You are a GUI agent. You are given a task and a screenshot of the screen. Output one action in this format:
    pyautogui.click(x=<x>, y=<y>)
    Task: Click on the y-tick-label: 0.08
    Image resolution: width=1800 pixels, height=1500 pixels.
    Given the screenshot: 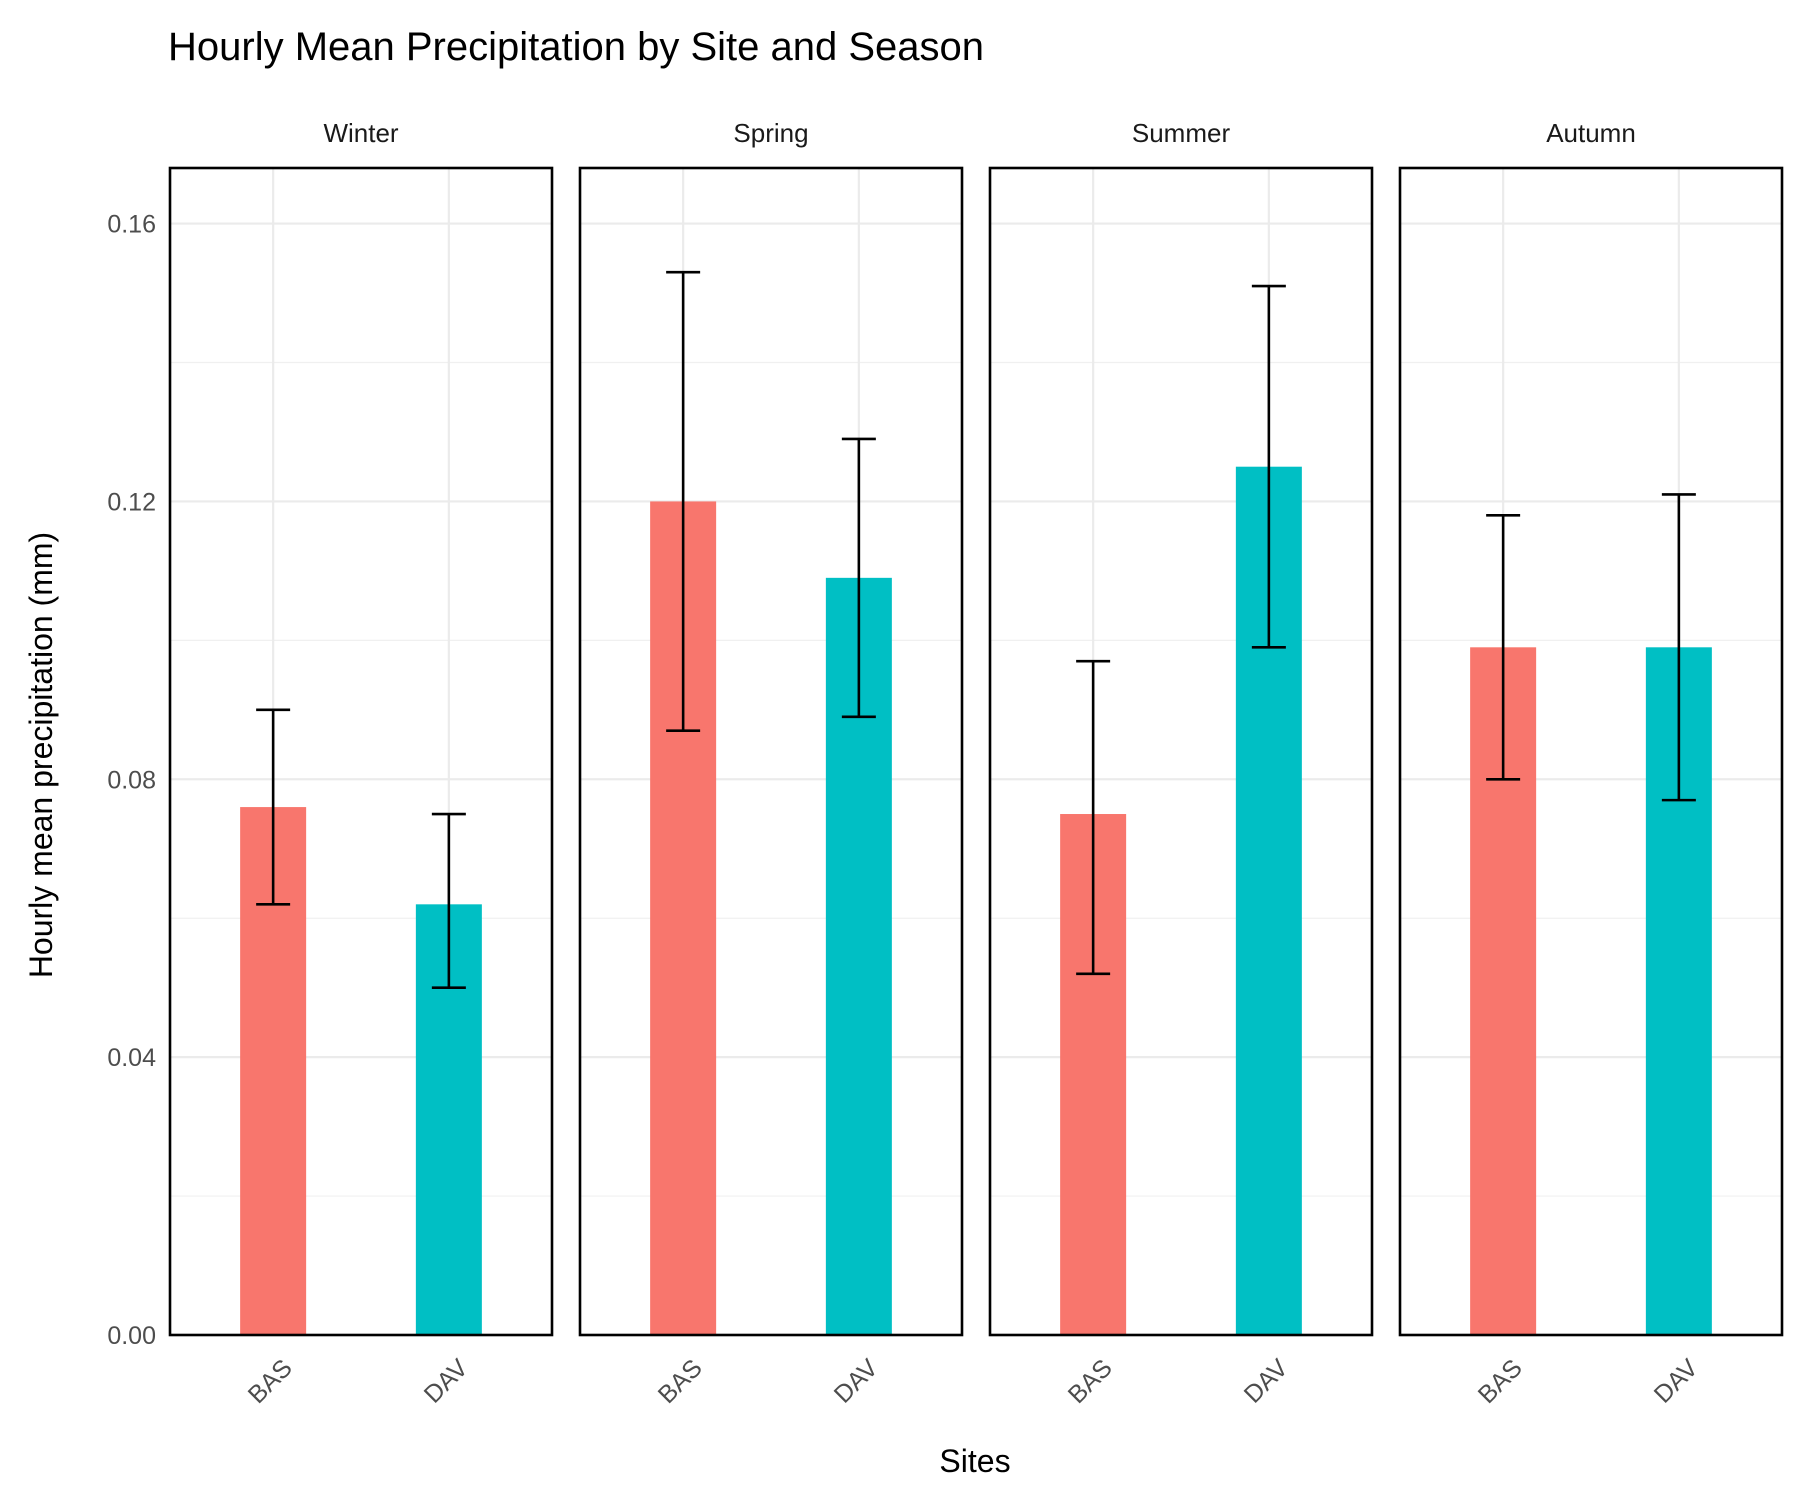 What is the action you would take?
    pyautogui.click(x=131, y=780)
    